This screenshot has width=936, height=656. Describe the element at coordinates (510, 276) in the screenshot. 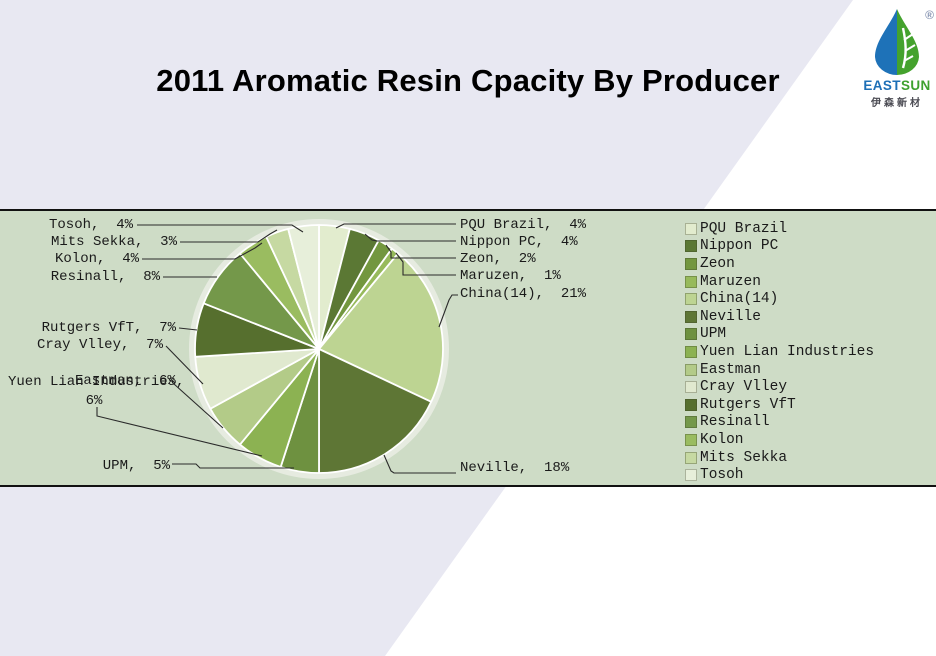

I see `pie-callout-maruzen: Maruzen, 1%` at that location.